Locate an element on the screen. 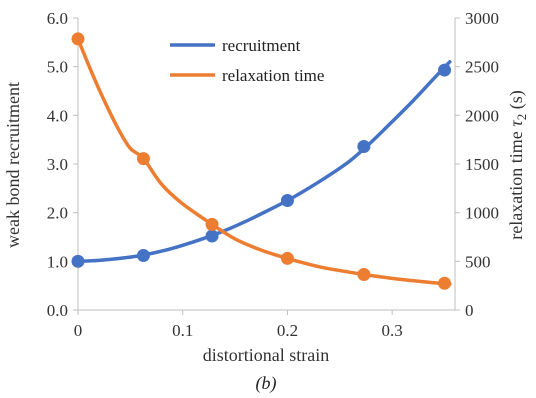 Image resolution: width=536 pixels, height=398 pixels. y-right-tick-label: 0 is located at coordinates (469, 310).